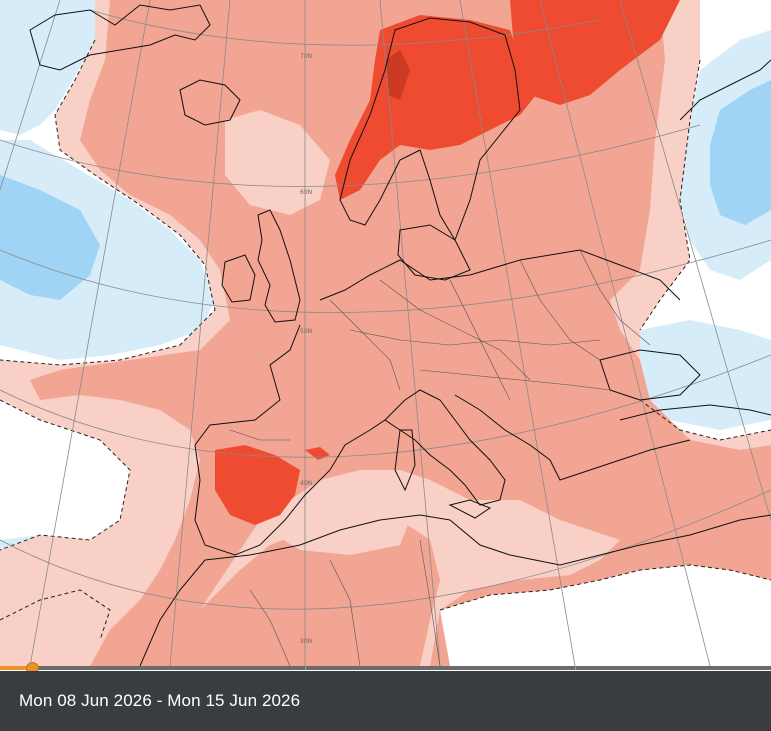  Describe the element at coordinates (470, 509) in the screenshot. I see `sicily-coast` at that location.